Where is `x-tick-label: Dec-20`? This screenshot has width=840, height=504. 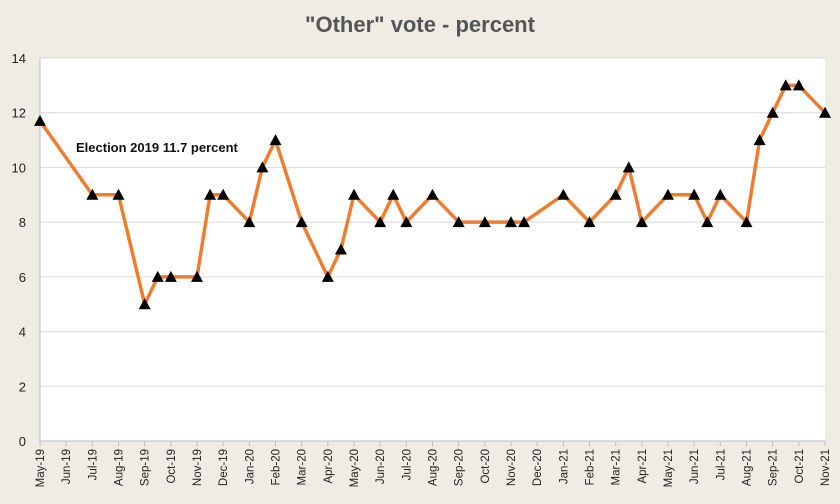 x-tick-label: Dec-20 is located at coordinates (538, 467).